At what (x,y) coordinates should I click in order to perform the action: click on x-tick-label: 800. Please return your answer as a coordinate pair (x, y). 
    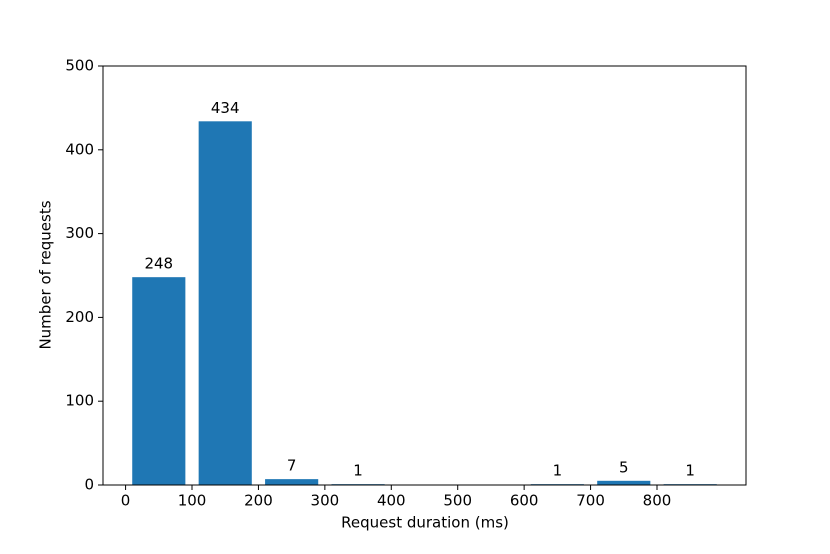
    Looking at the image, I should click on (657, 501).